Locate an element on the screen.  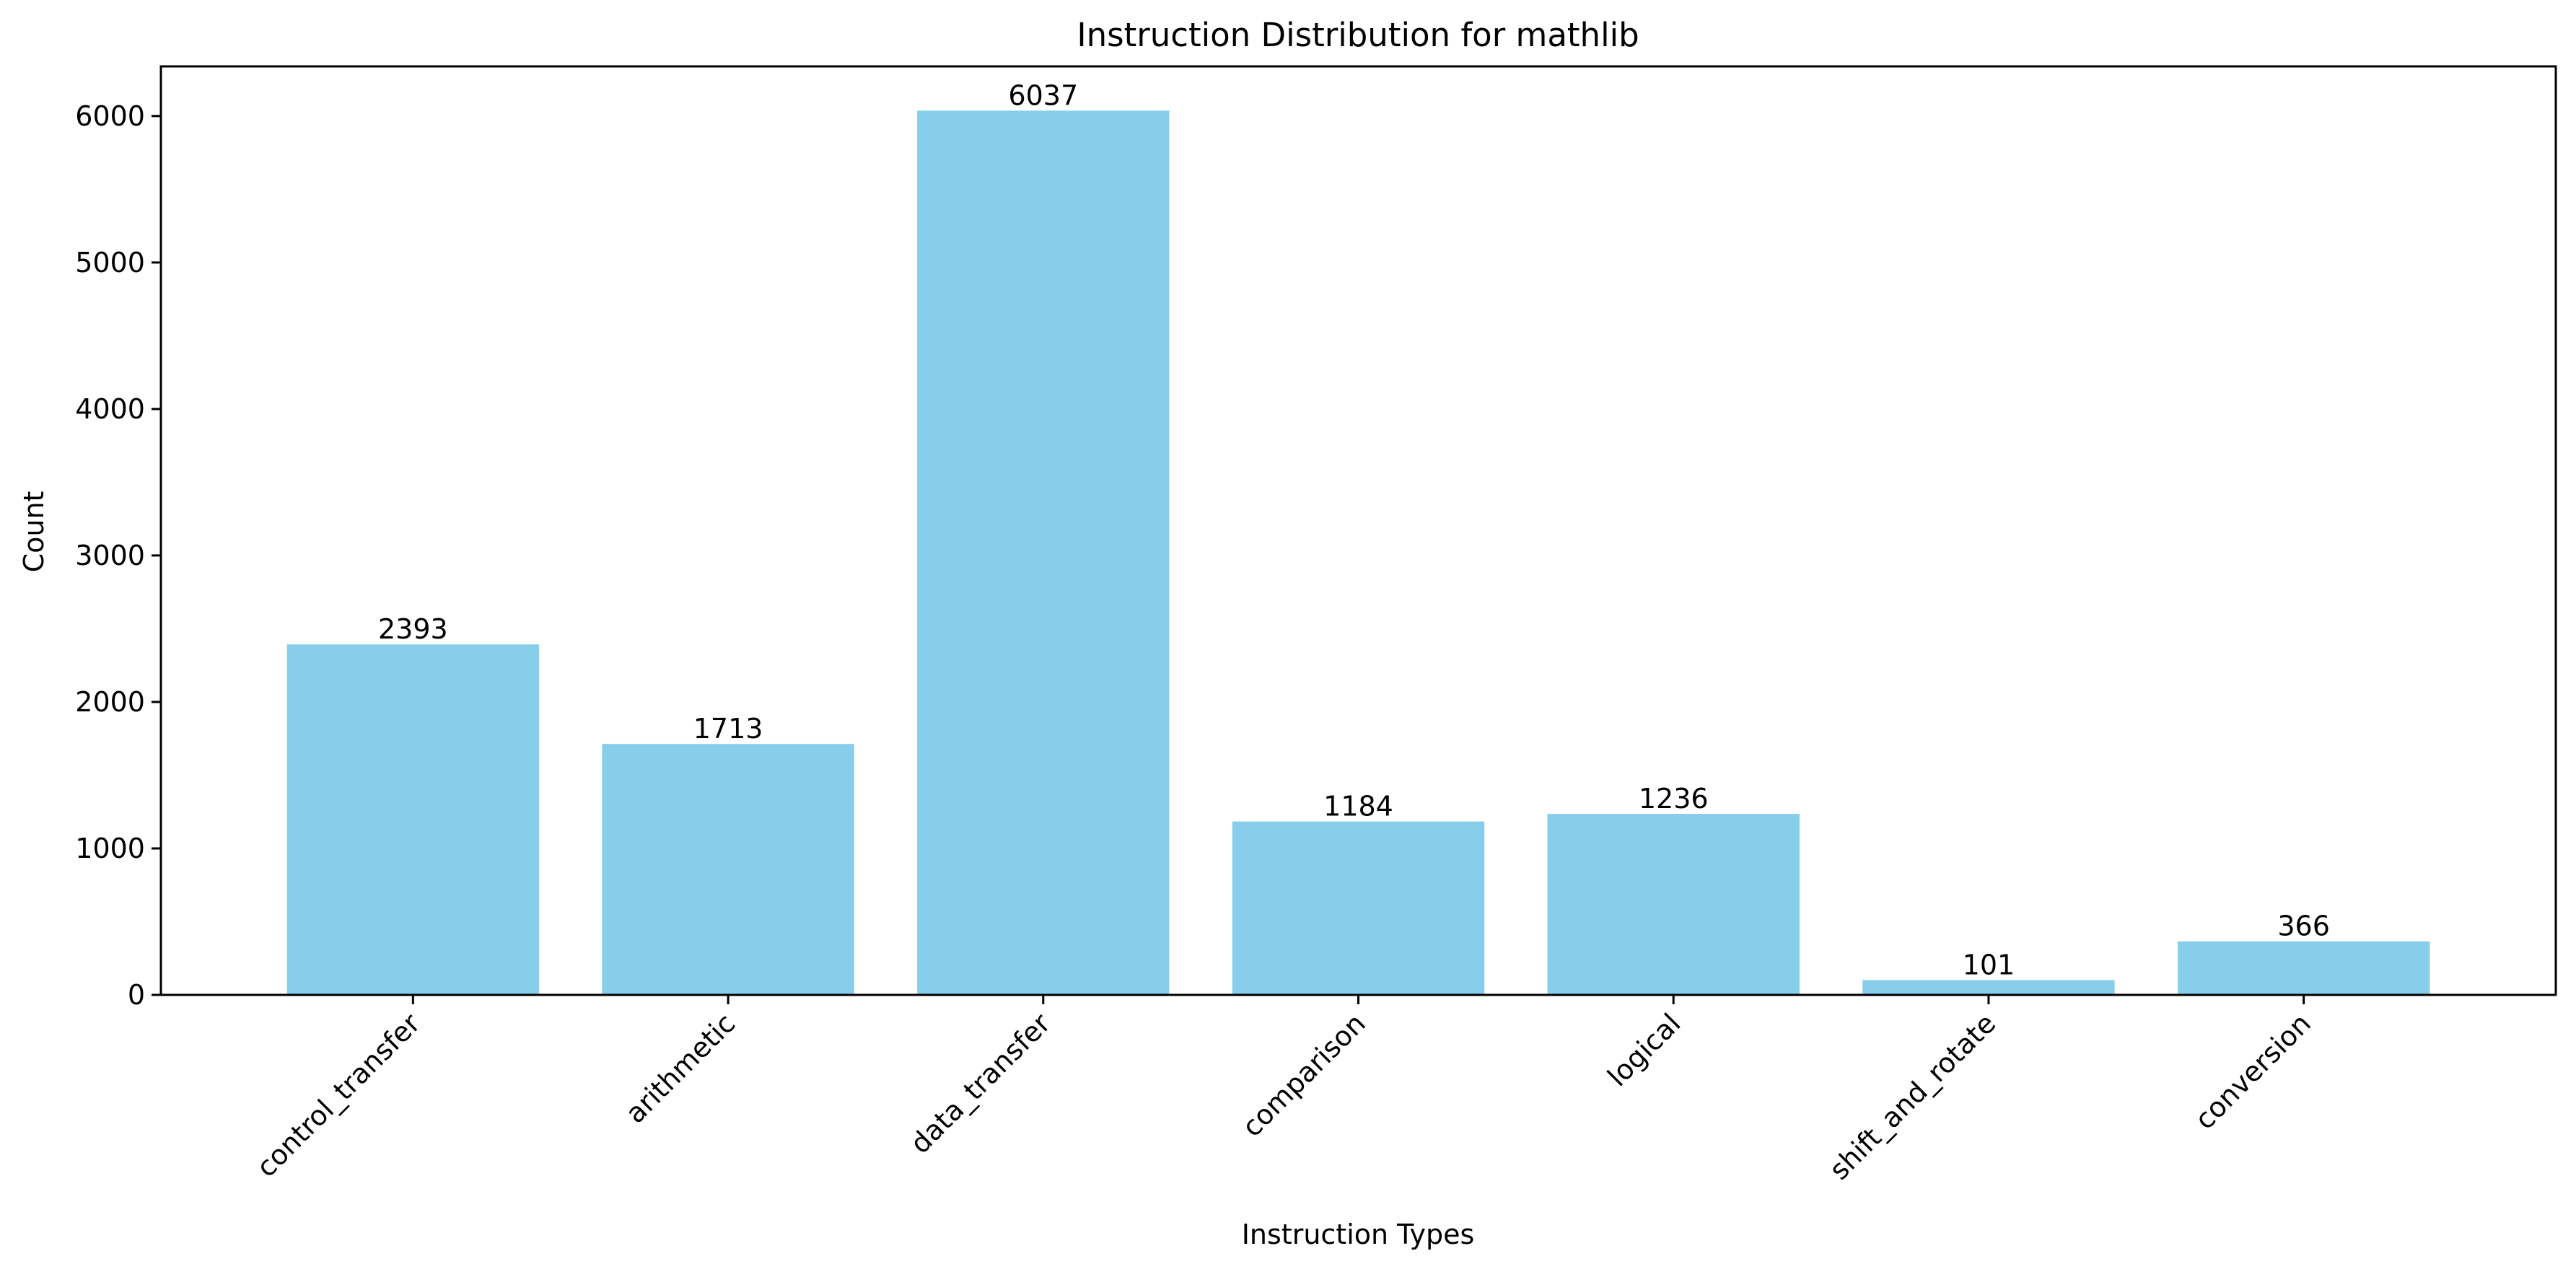
y-tick-label: 6000 is located at coordinates (110, 116).